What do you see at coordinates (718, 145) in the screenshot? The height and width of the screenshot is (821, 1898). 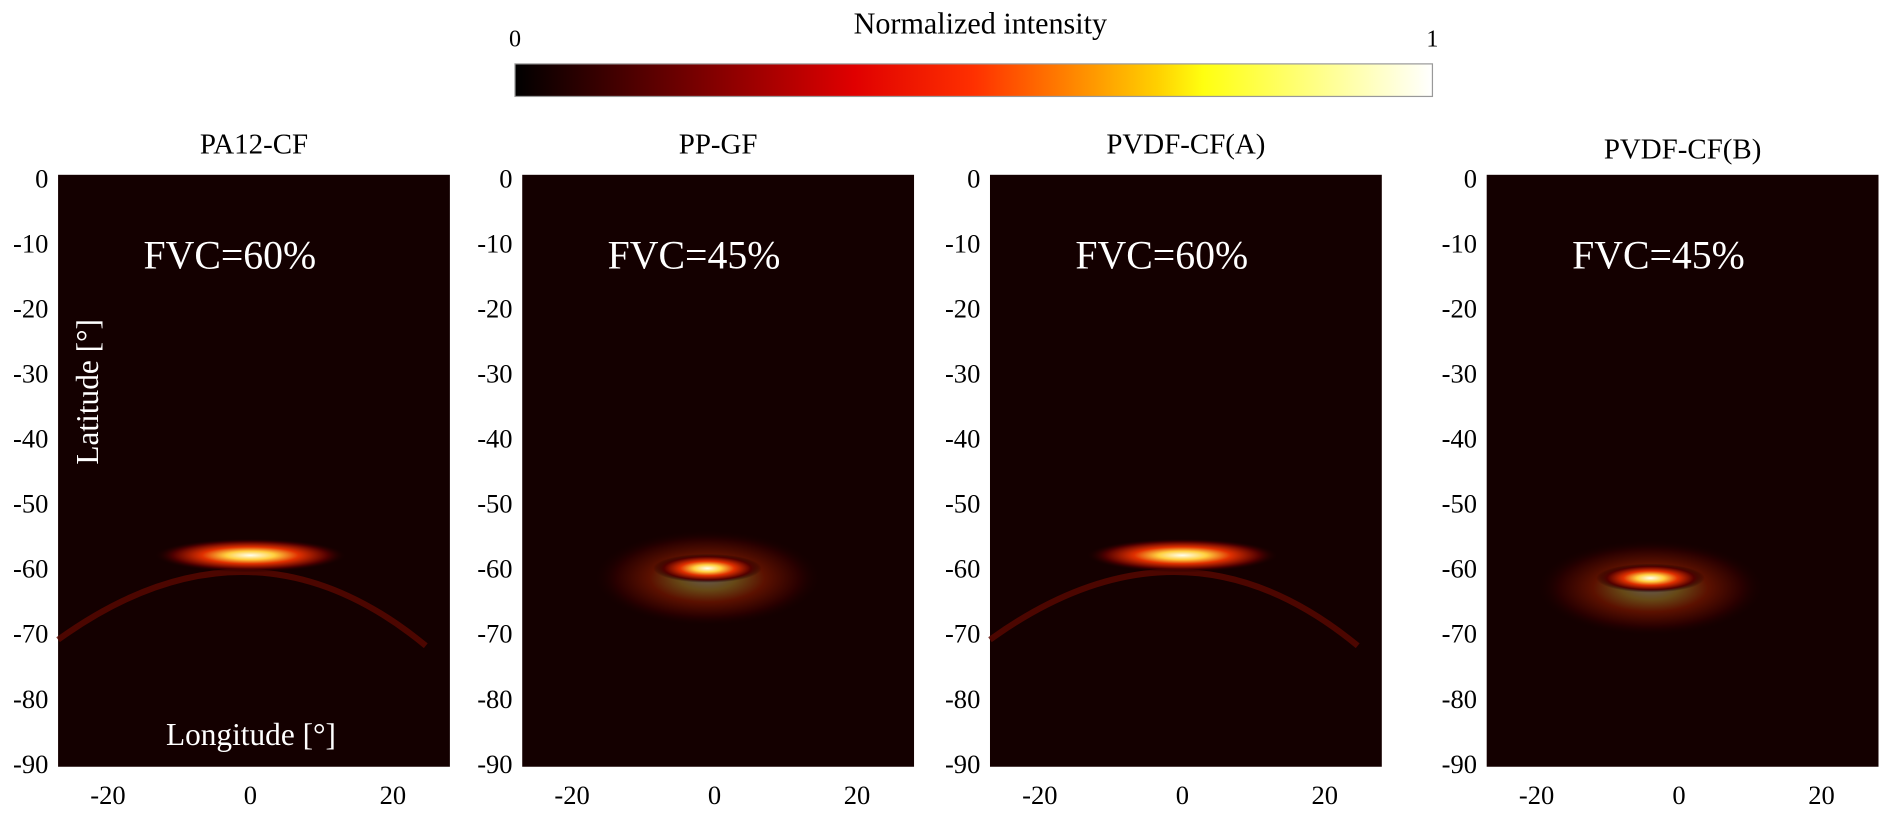 I see `panel-title: PP-GF` at bounding box center [718, 145].